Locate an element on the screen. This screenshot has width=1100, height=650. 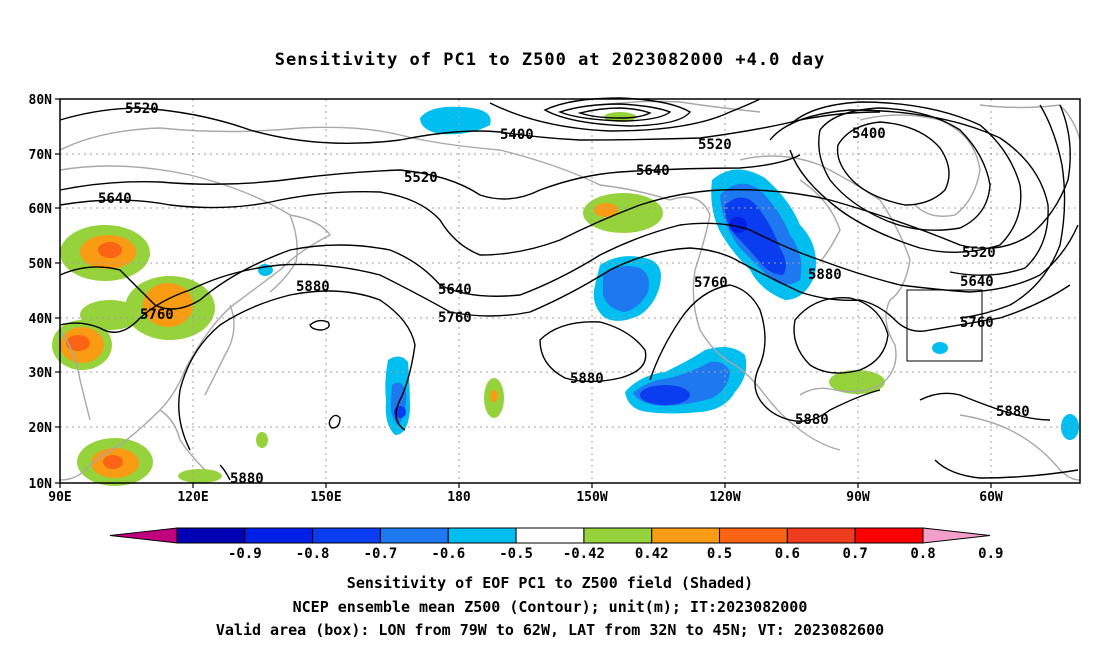
colorbar-label: 0.8 is located at coordinates (922, 554).